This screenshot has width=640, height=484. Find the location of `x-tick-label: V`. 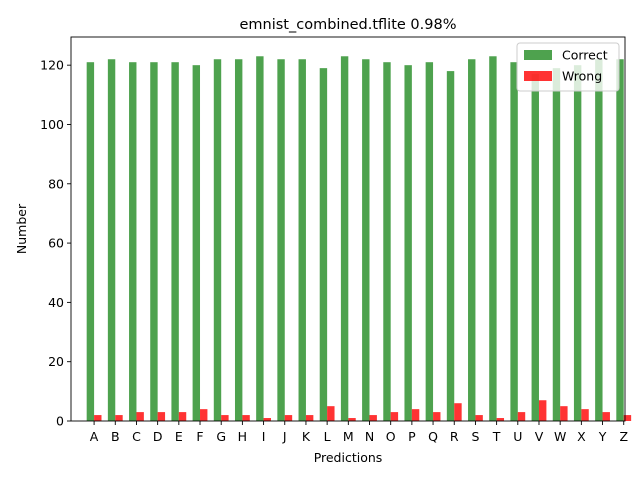

x-tick-label: V is located at coordinates (539, 436).